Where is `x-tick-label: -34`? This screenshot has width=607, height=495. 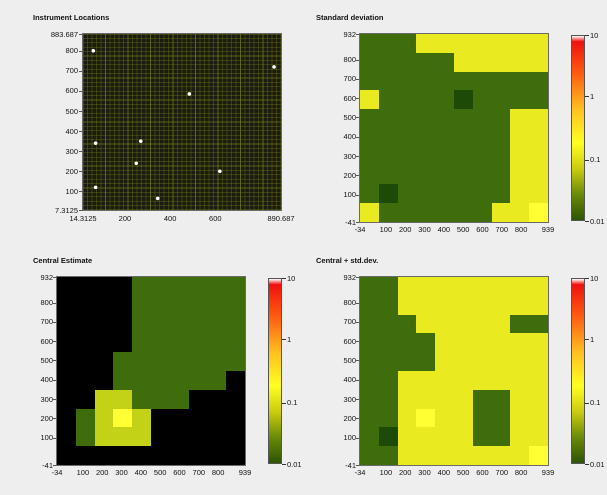
x-tick-label: -34 is located at coordinates (360, 229).